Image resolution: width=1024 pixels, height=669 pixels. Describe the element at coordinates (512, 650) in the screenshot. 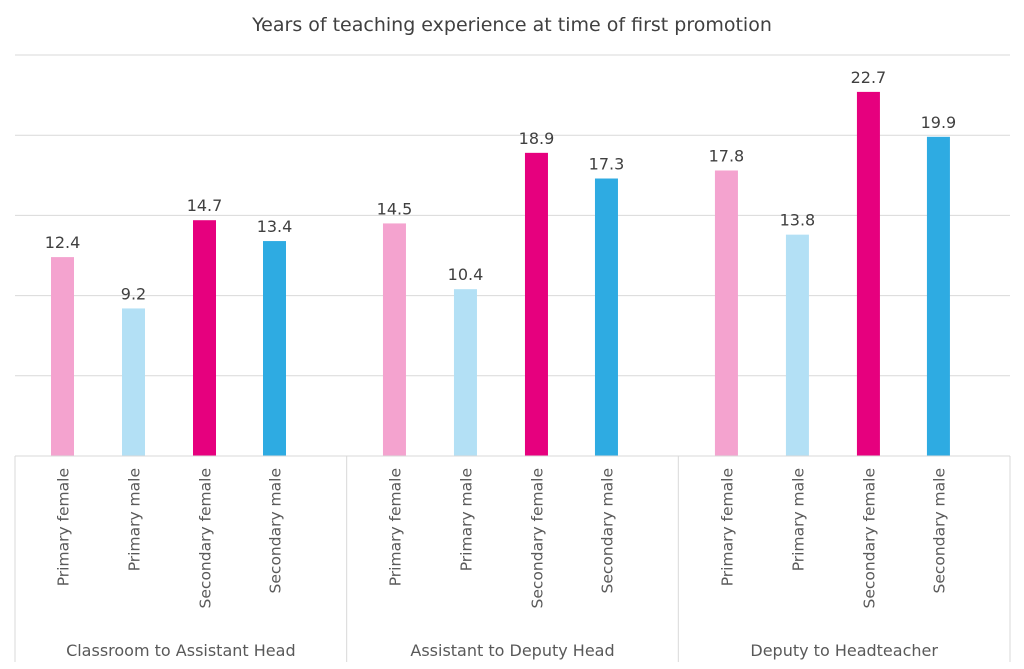

I see `group-label: Assistant to Deputy Head` at that location.